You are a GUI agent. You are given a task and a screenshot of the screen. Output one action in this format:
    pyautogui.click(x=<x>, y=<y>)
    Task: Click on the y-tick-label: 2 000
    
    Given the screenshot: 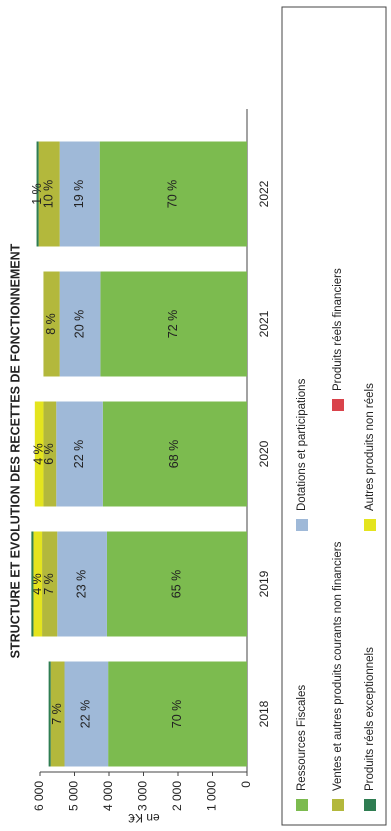 What is the action you would take?
    pyautogui.click(x=177, y=796)
    